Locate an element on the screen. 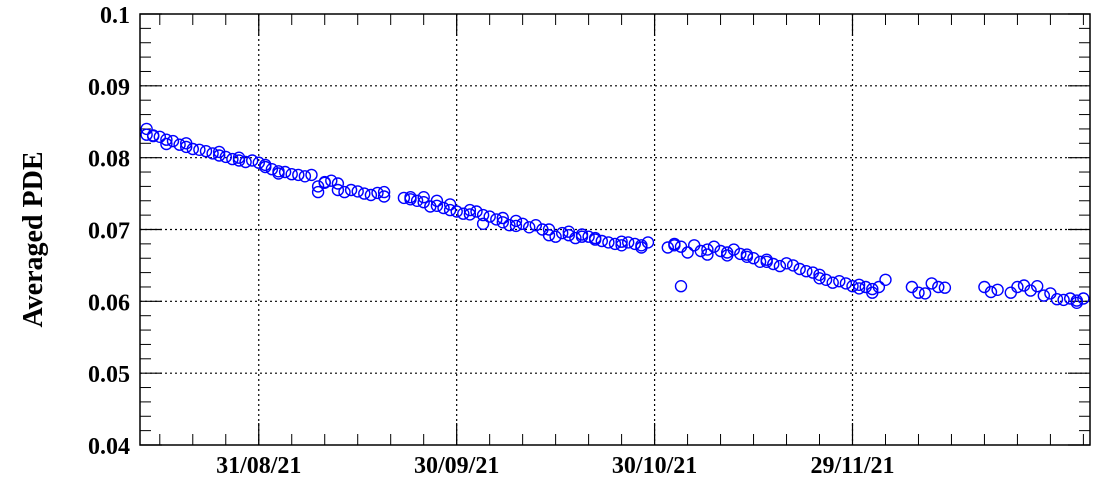 This screenshot has width=1098, height=477. y-tick-label: 0.04 is located at coordinates (109, 447).